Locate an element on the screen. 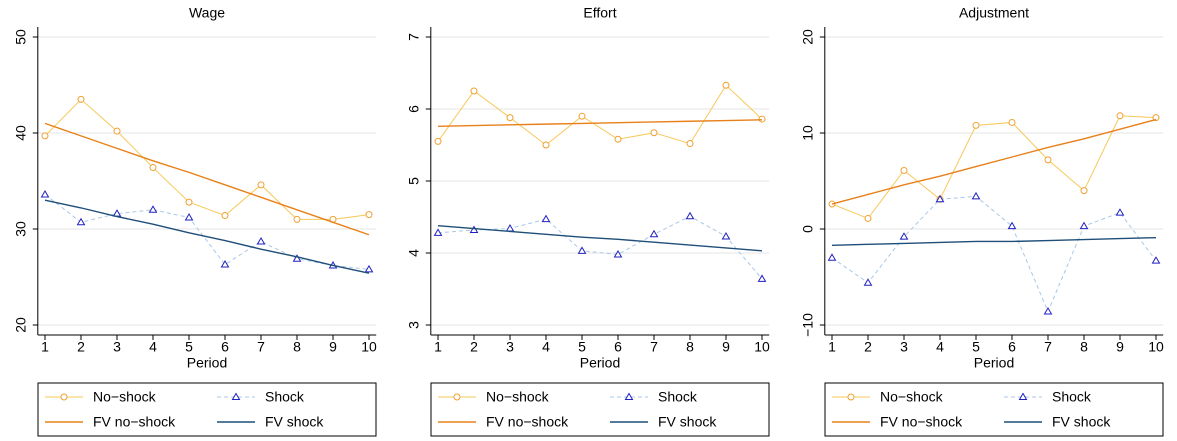 The height and width of the screenshot is (441, 1177). legend-box is located at coordinates (994, 409).